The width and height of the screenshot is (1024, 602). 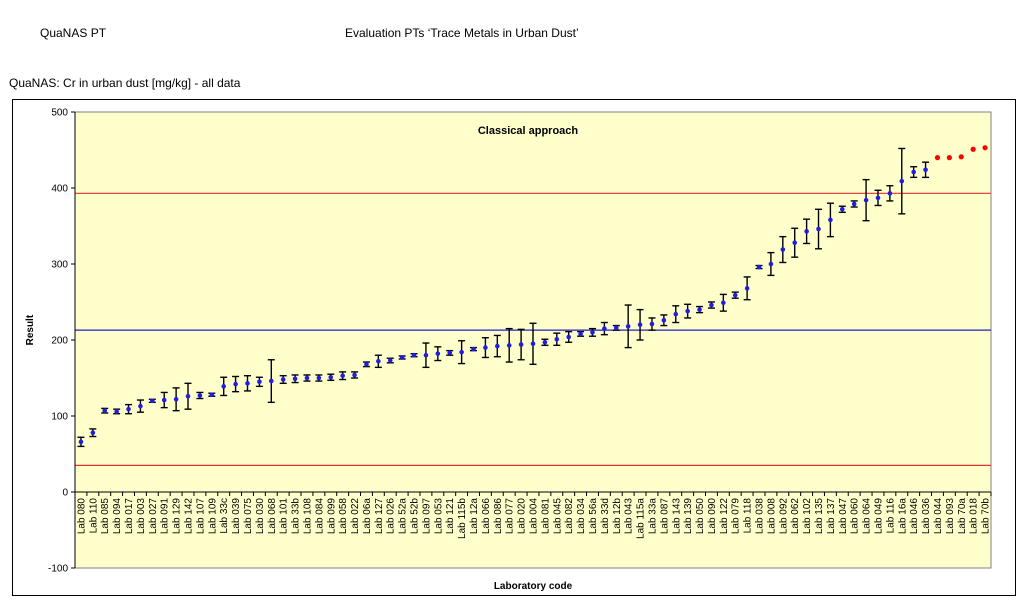 What do you see at coordinates (58, 569) in the screenshot?
I see `y-tick-label: -100` at bounding box center [58, 569].